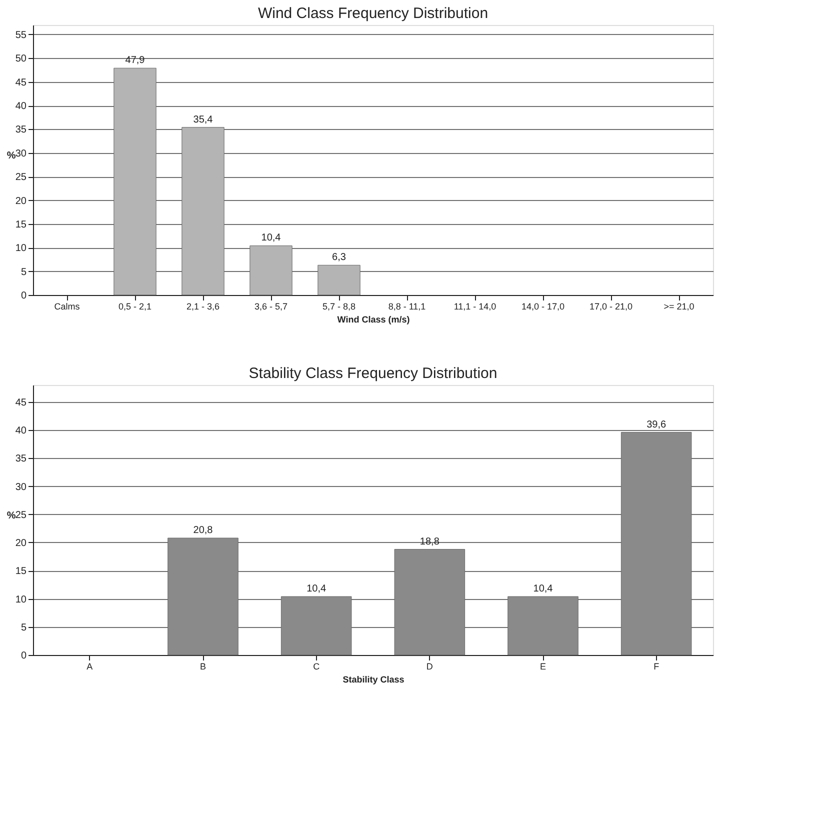 Image resolution: width=820 pixels, height=816 pixels. What do you see at coordinates (339, 307) in the screenshot?
I see `x-tick-label: 5,7 - 8,8` at bounding box center [339, 307].